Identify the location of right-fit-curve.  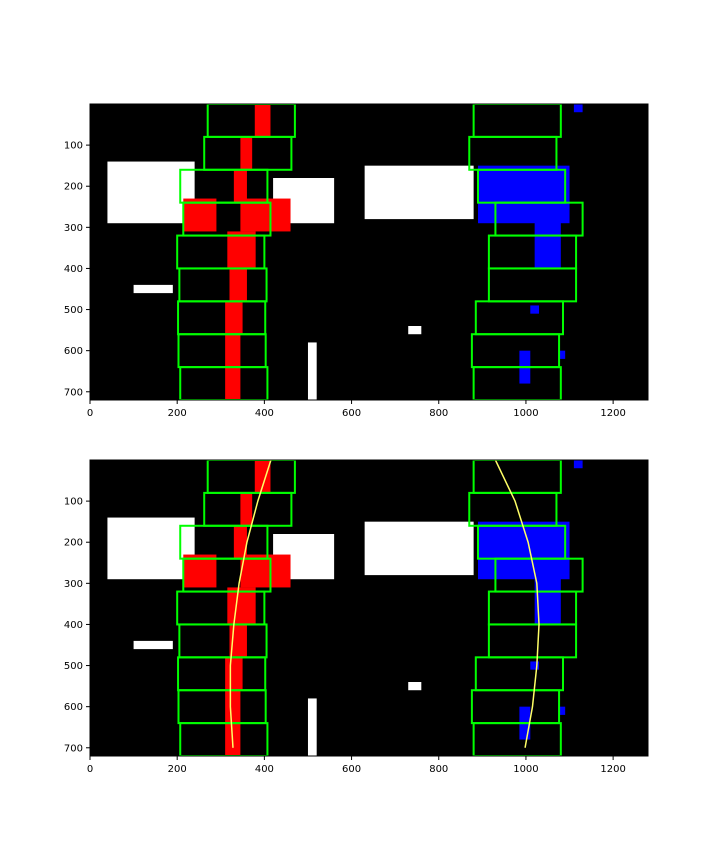
(517, 604).